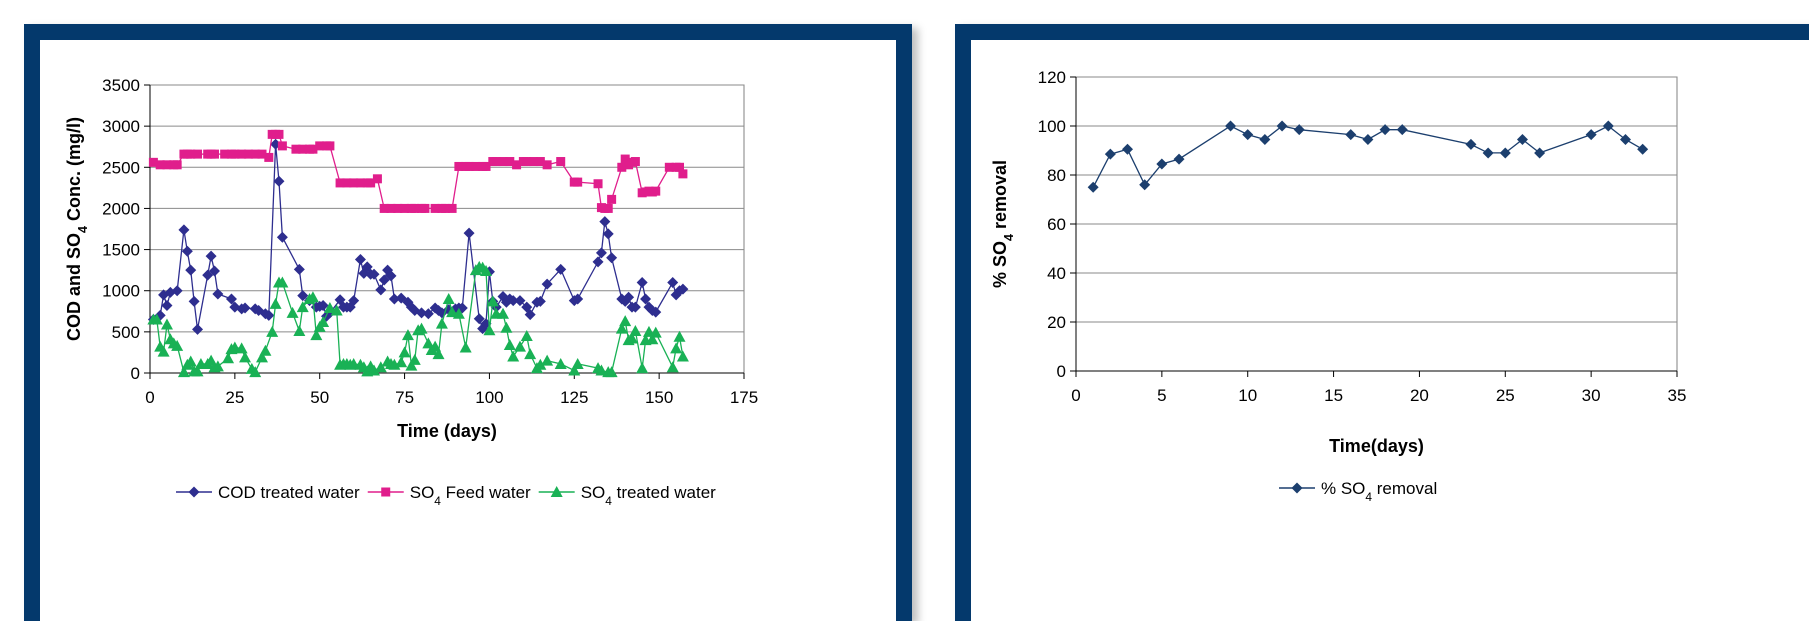  What do you see at coordinates (1056, 175) in the screenshot?
I see `y-tick-label: 80` at bounding box center [1056, 175].